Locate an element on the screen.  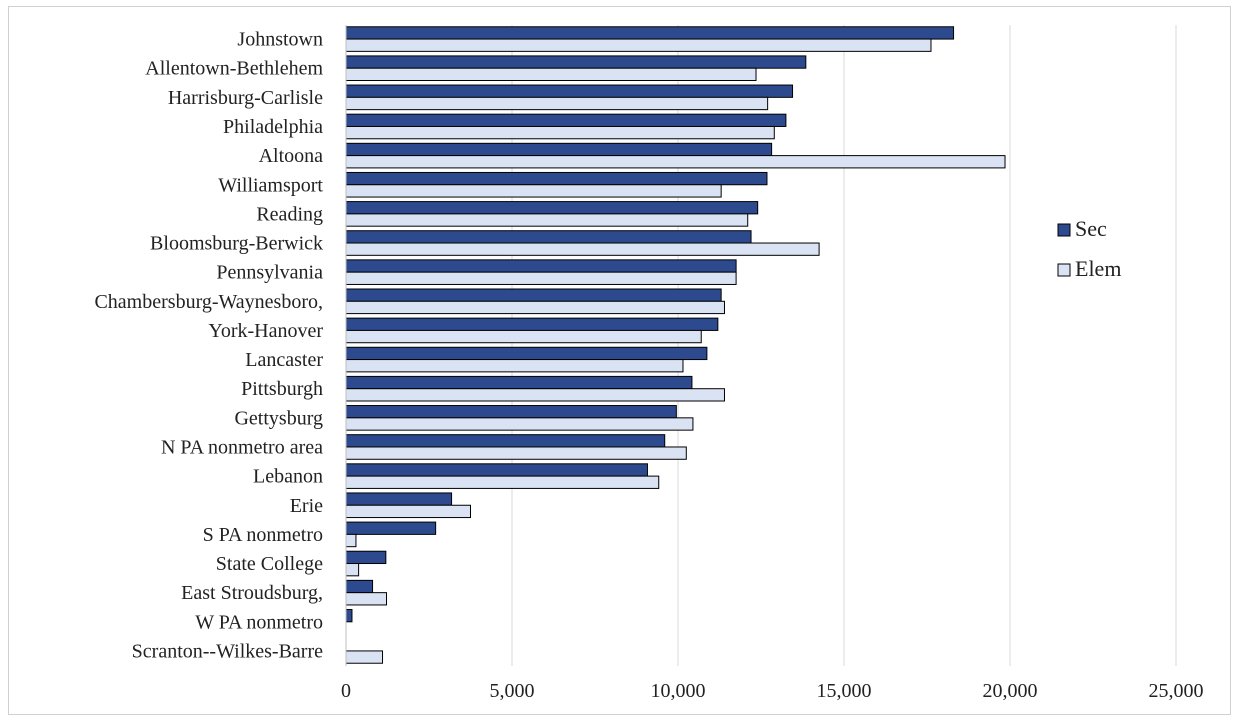
category-label: State College is located at coordinates (269, 564).